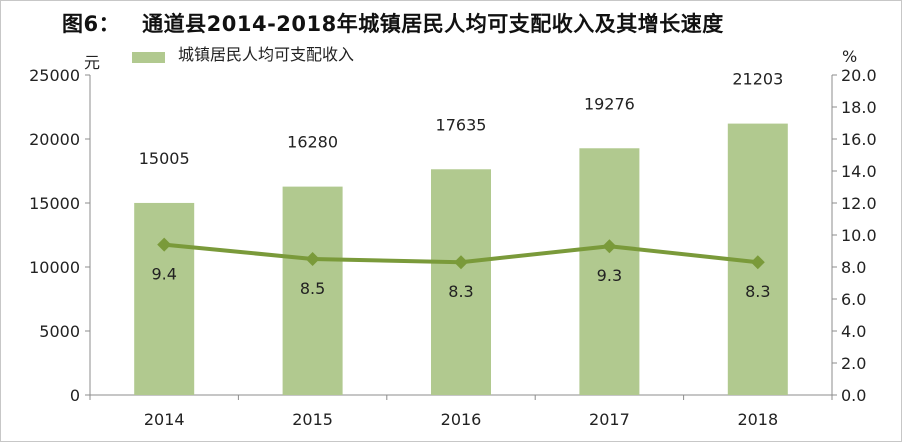  Describe the element at coordinates (91, 24) in the screenshot. I see `figure-number: 图6：` at that location.